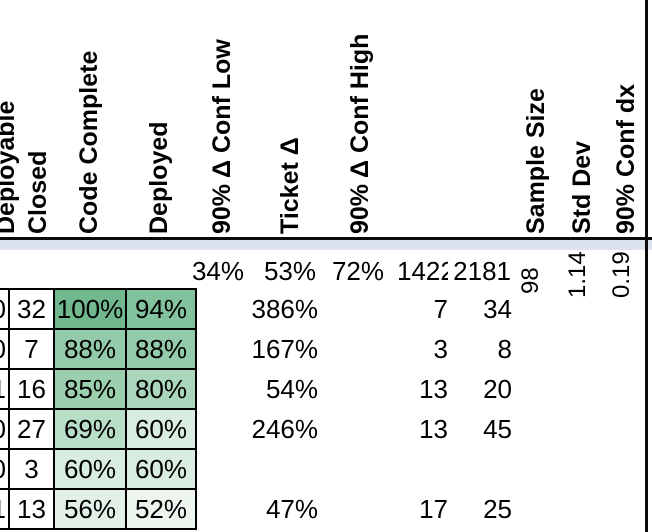 The height and width of the screenshot is (532, 652). What do you see at coordinates (646, 266) in the screenshot?
I see `frozen-column-divider` at bounding box center [646, 266].